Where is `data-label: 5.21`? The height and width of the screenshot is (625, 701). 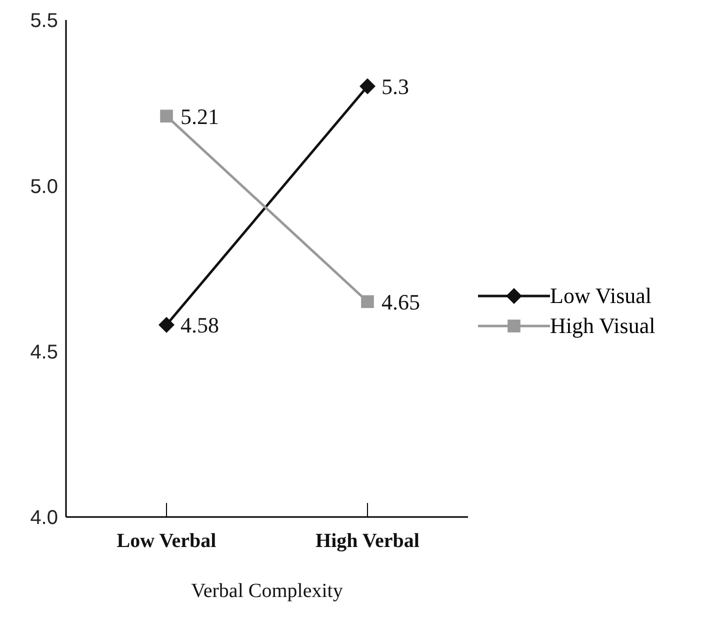 data-label: 5.21 is located at coordinates (199, 116).